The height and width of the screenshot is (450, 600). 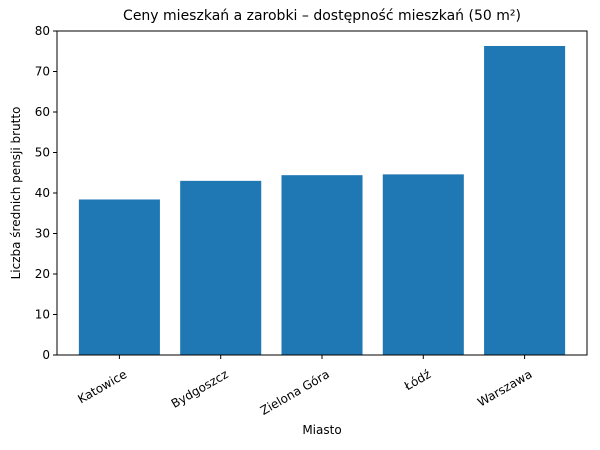 I want to click on y-axis-label: Liczba średnich pensji brutto, so click(x=16, y=193).